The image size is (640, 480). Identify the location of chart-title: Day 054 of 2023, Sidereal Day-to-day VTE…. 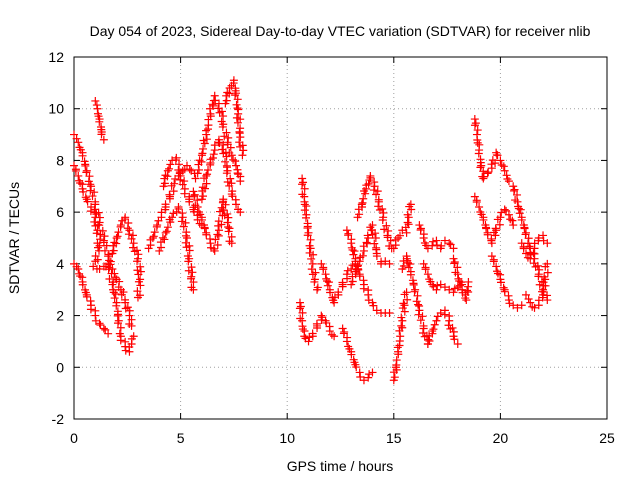
(340, 31).